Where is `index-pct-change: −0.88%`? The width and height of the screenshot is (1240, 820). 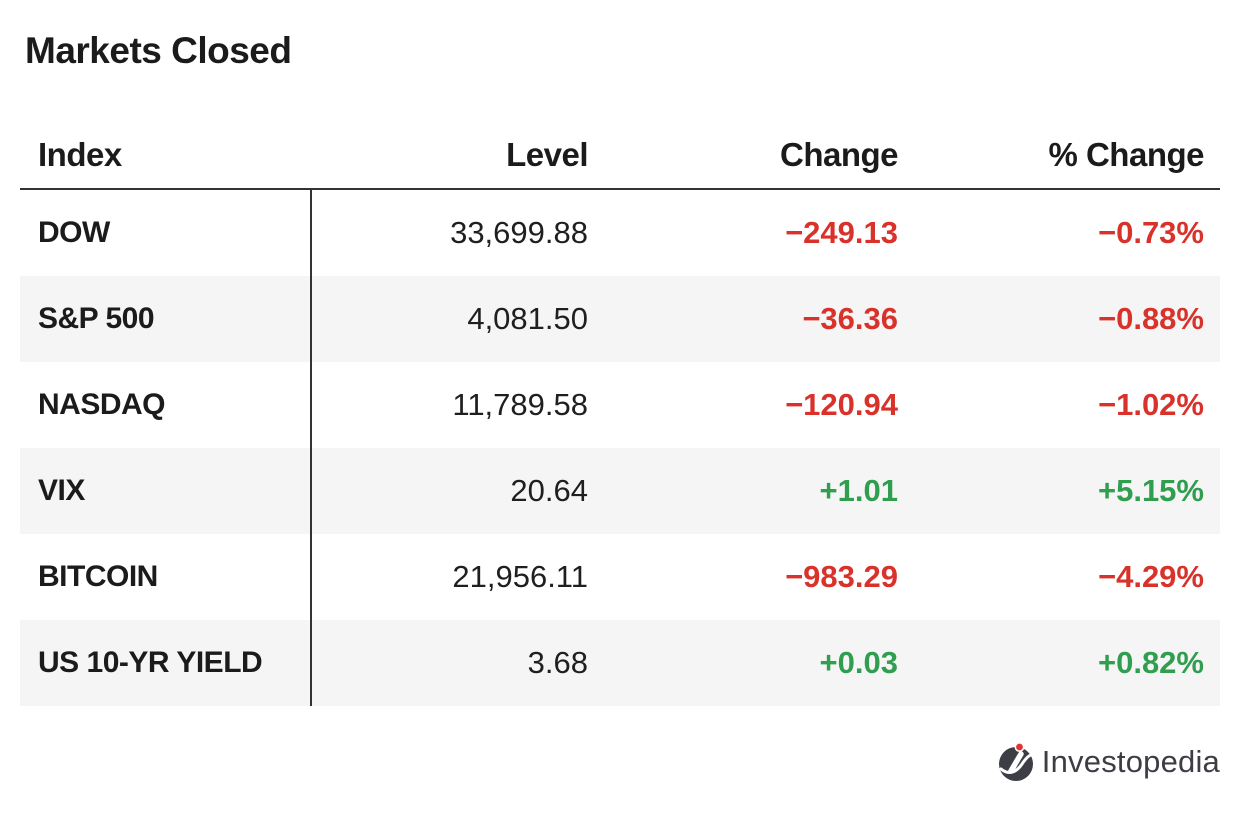 index-pct-change: −0.88% is located at coordinates (1150, 318).